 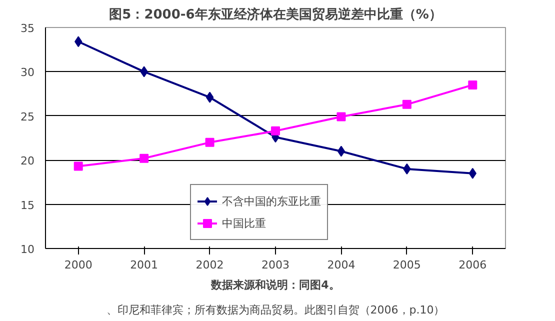 I want to click on y-tick-label: 20, so click(x=27, y=161).